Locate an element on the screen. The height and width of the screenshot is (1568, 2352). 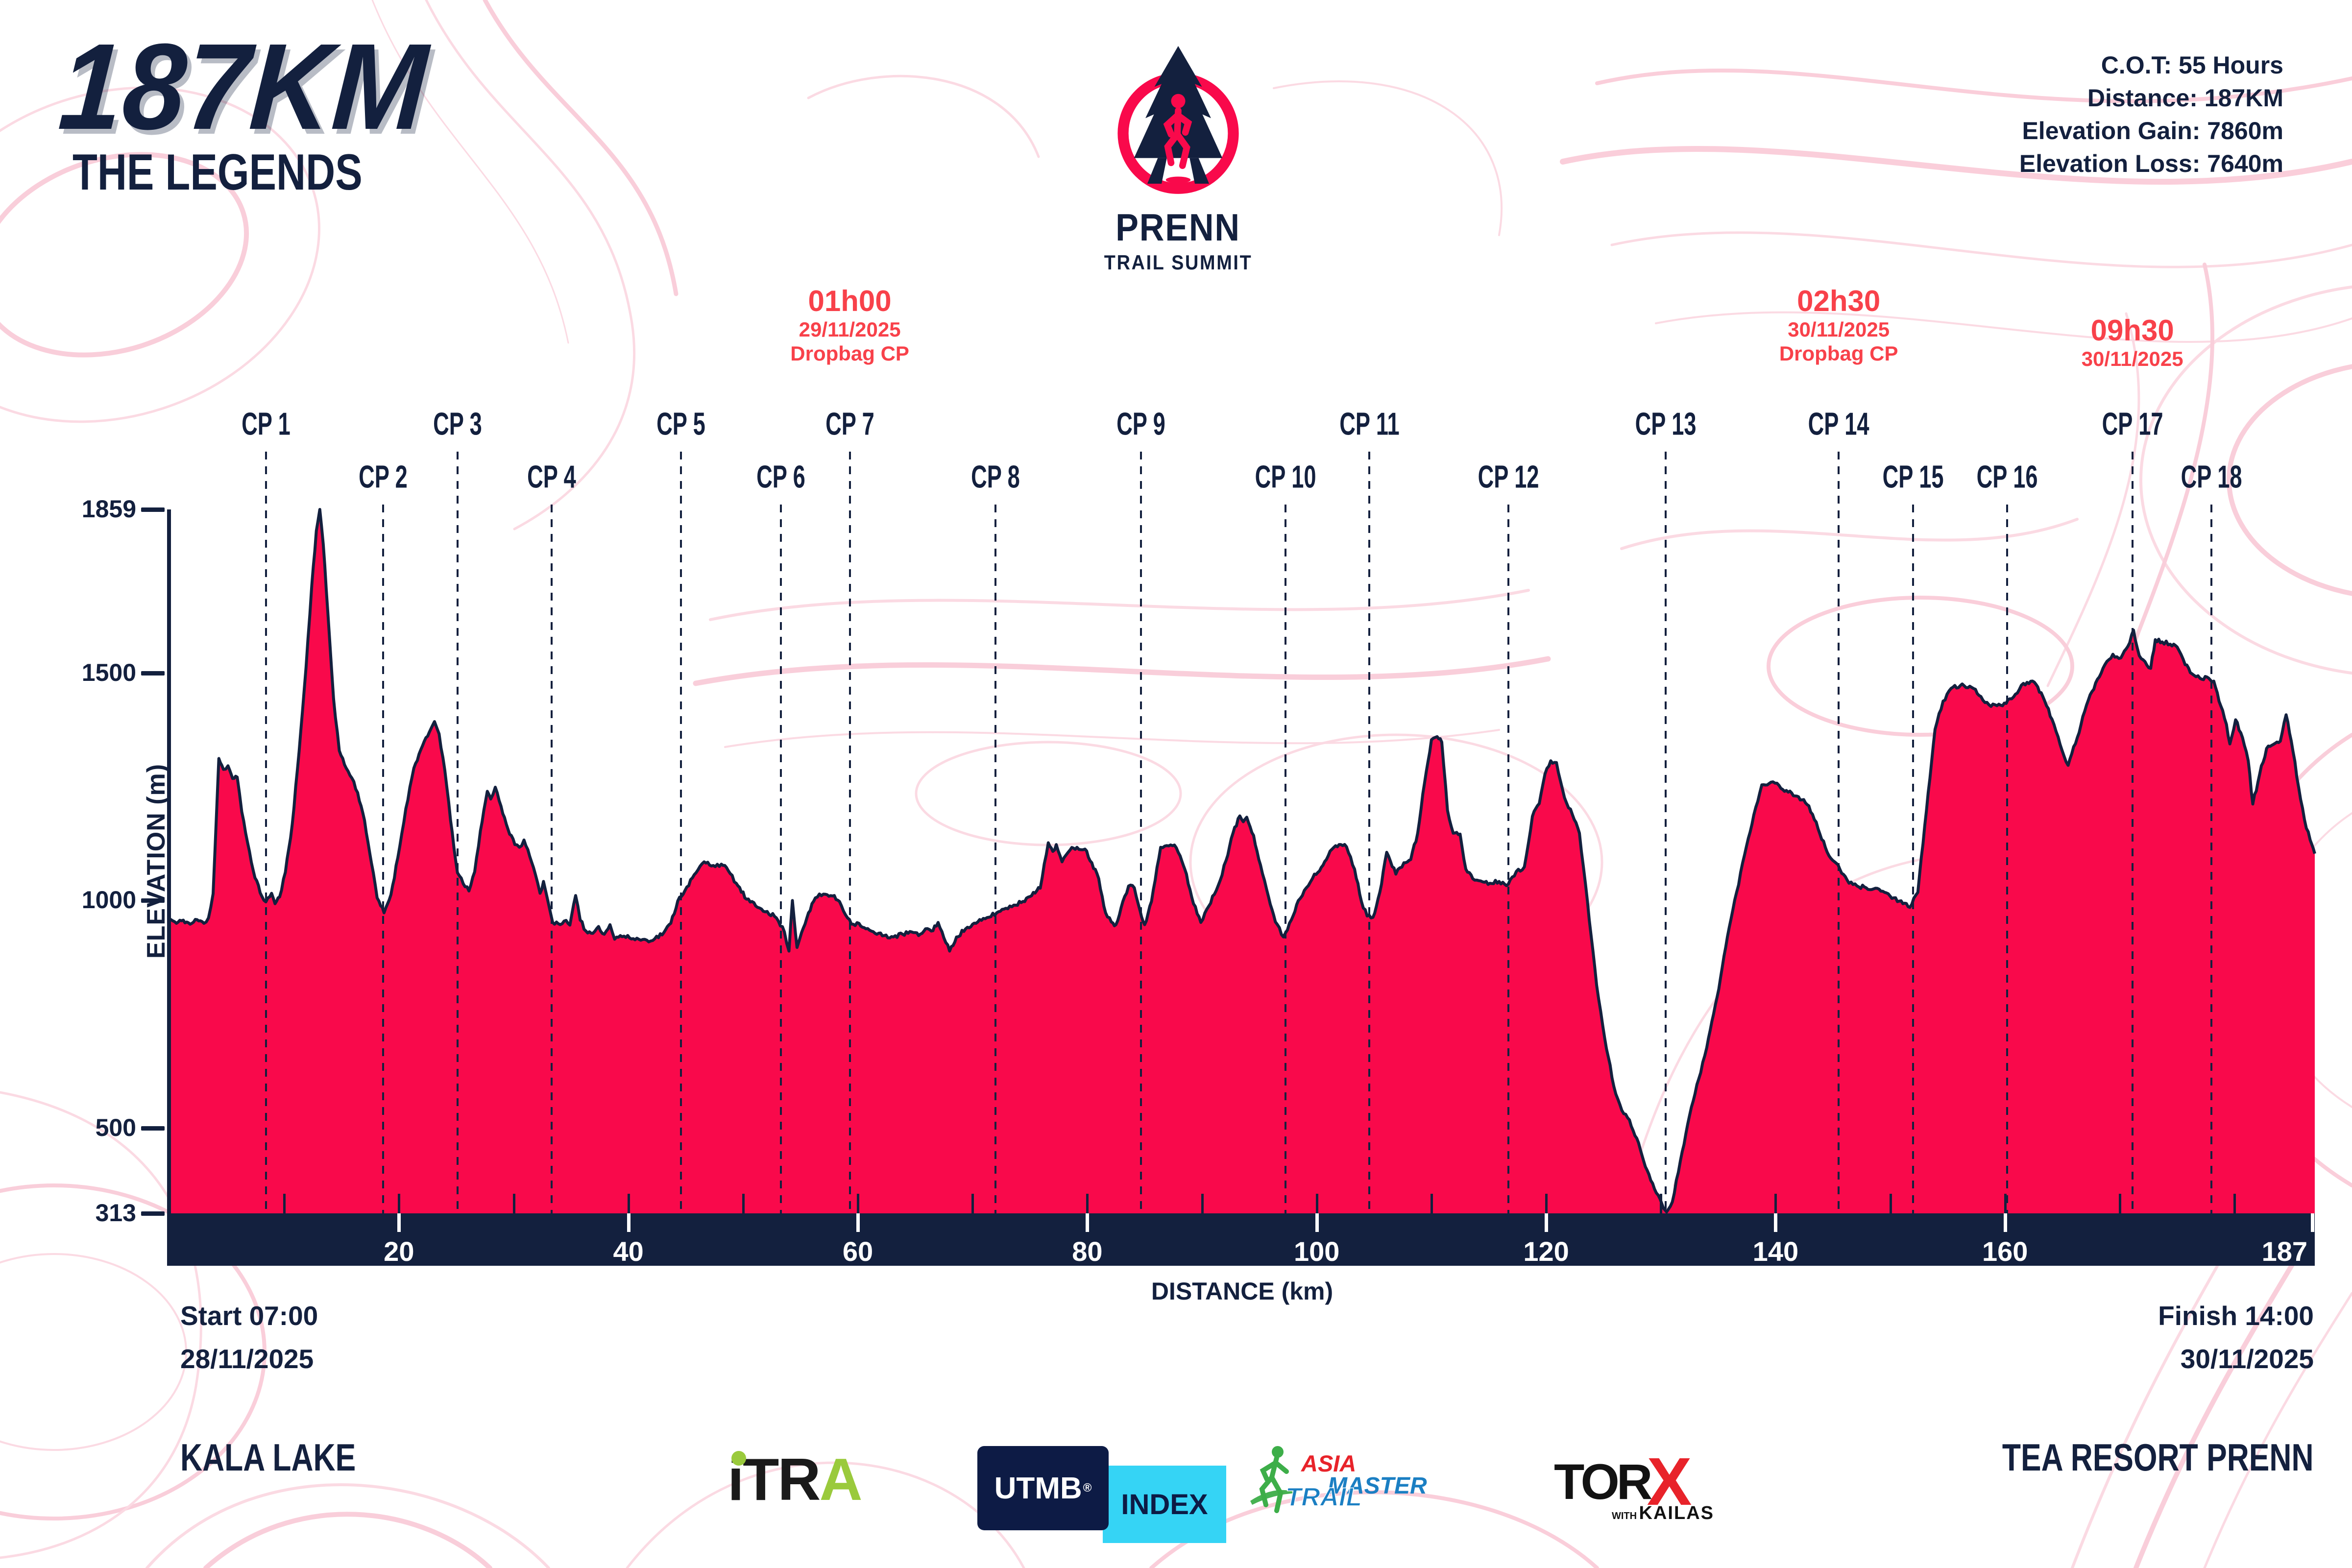
y-tick-label-1000: 1000 is located at coordinates (108, 900).